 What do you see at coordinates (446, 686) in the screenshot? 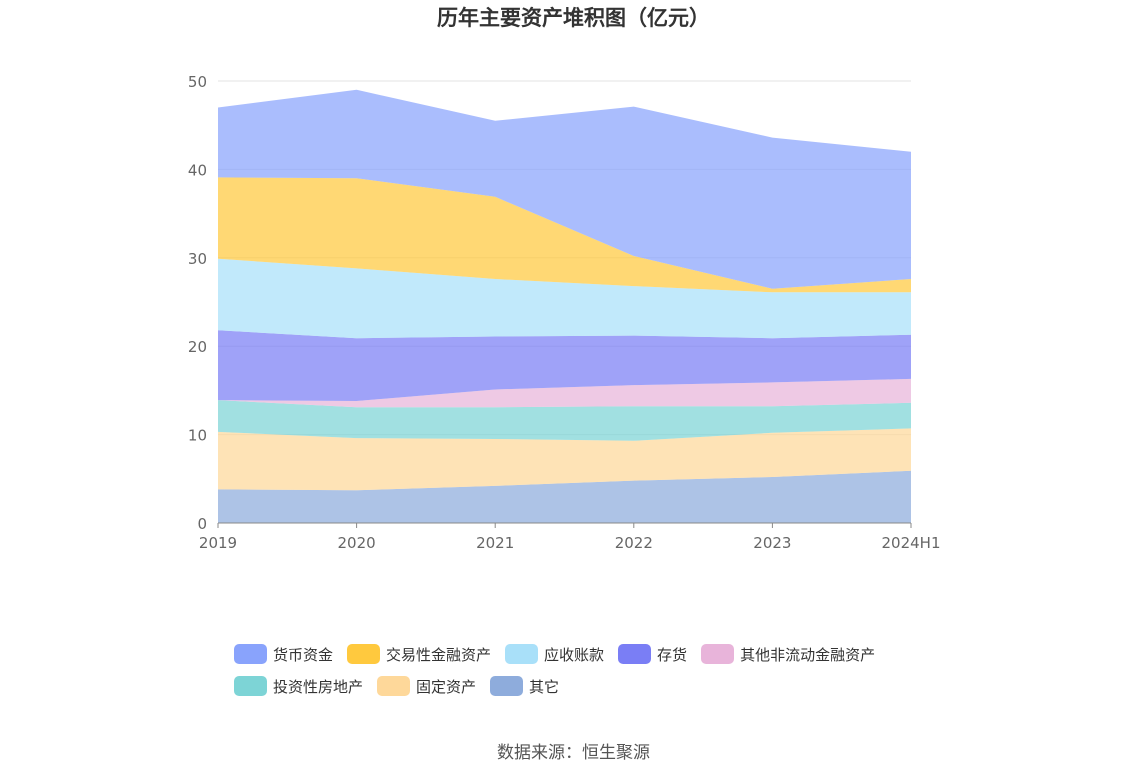
I see `legend-label: 固定资产` at bounding box center [446, 686].